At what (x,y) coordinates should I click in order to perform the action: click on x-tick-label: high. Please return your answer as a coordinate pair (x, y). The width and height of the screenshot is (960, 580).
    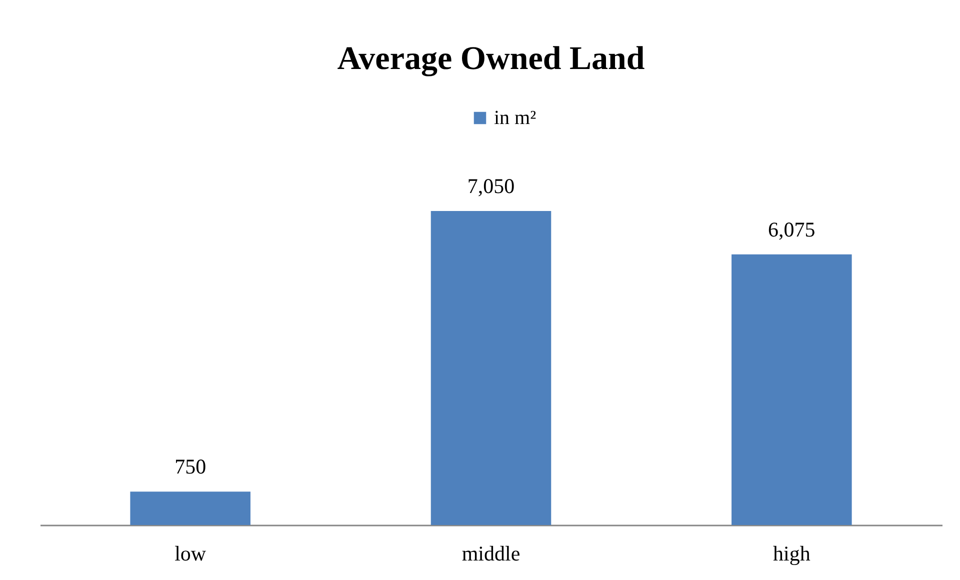
    Looking at the image, I should click on (791, 554).